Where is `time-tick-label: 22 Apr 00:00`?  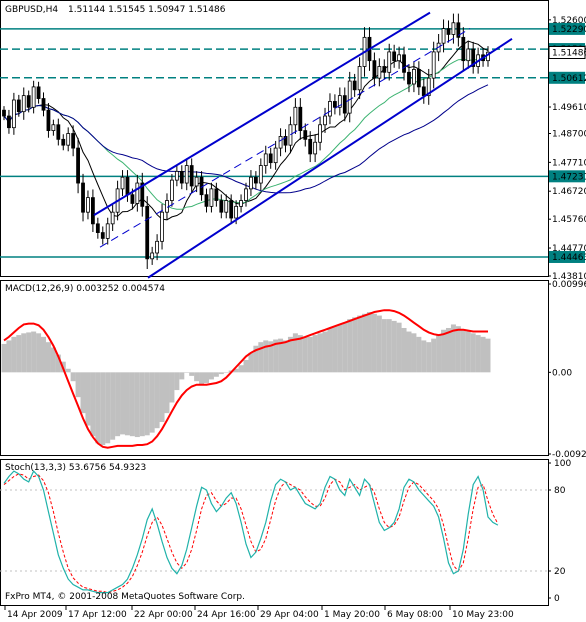 time-tick-label: 22 Apr 00:00 is located at coordinates (163, 615).